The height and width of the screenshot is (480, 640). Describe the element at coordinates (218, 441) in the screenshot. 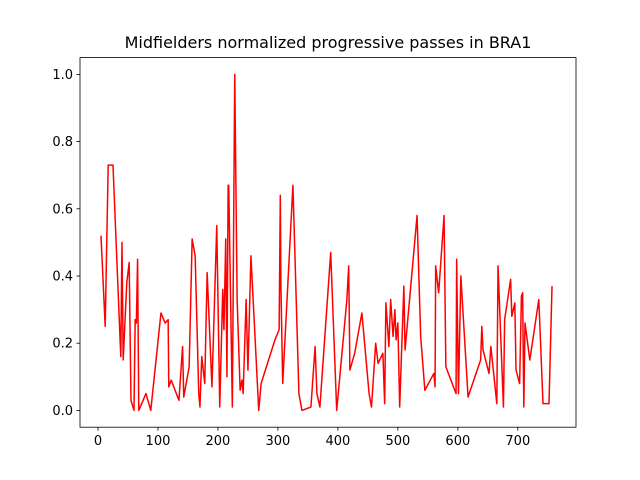

I see `x-tick-label: 200` at that location.